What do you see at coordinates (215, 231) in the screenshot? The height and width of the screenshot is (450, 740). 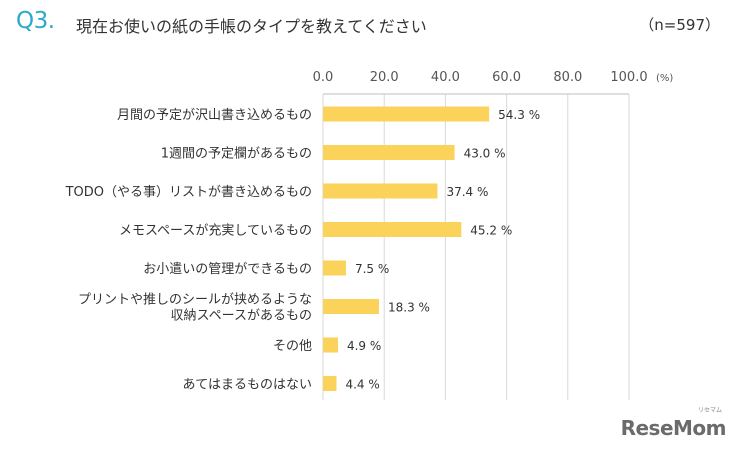 I see `category-label: メモスペースが充実しているもの` at bounding box center [215, 231].